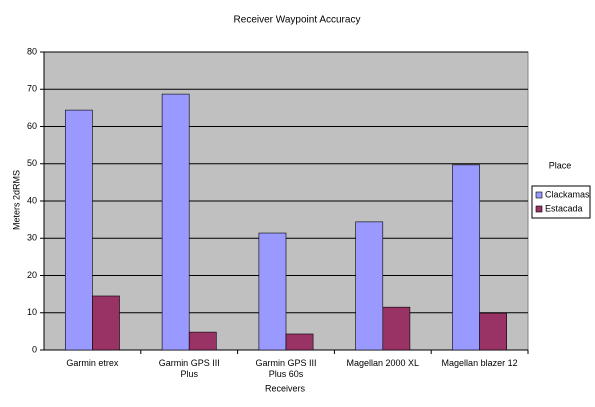 This screenshot has width=595, height=407. Describe the element at coordinates (32, 89) in the screenshot. I see `y-tick-label: 70` at that location.